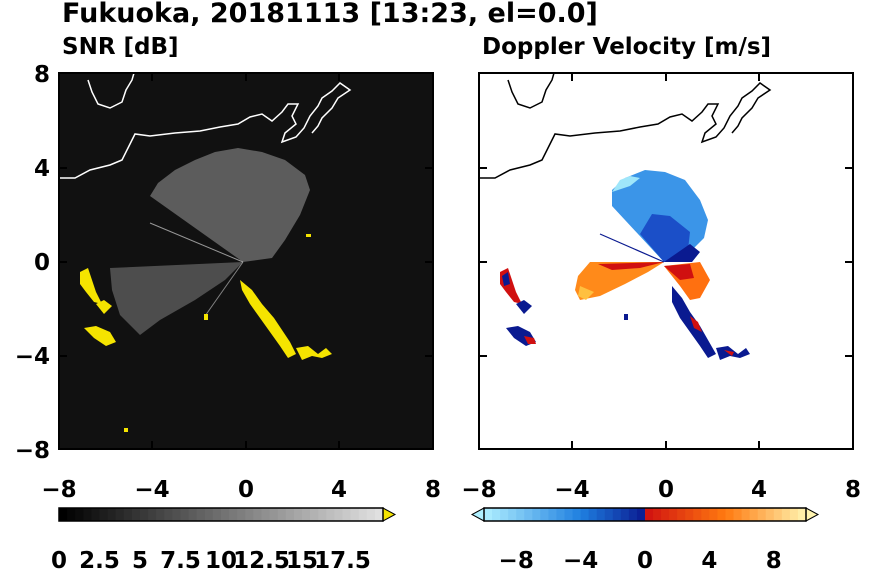 This screenshot has height=570, width=870. What do you see at coordinates (59, 559) in the screenshot?
I see `snr-colorbar-tick-label: 0` at bounding box center [59, 559].